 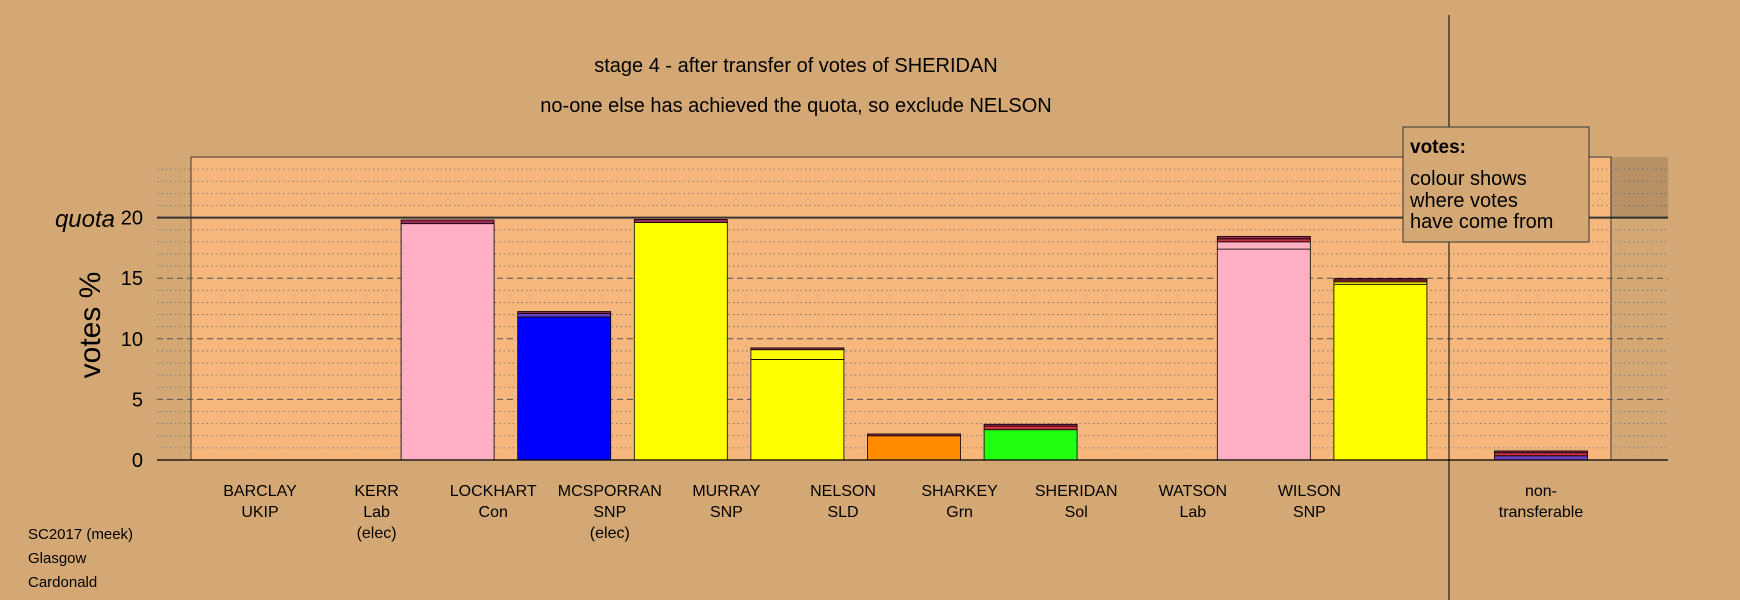 I want to click on candidate-label: WILSON, so click(x=1309, y=491).